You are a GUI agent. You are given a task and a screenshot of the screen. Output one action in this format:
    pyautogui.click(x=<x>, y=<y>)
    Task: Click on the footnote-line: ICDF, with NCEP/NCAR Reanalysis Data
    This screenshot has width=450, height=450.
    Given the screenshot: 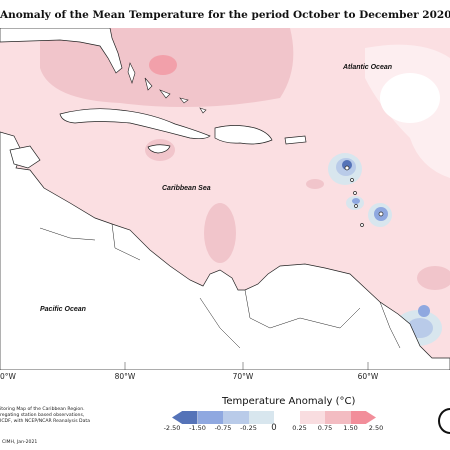 What is the action you would take?
    pyautogui.click(x=45, y=421)
    